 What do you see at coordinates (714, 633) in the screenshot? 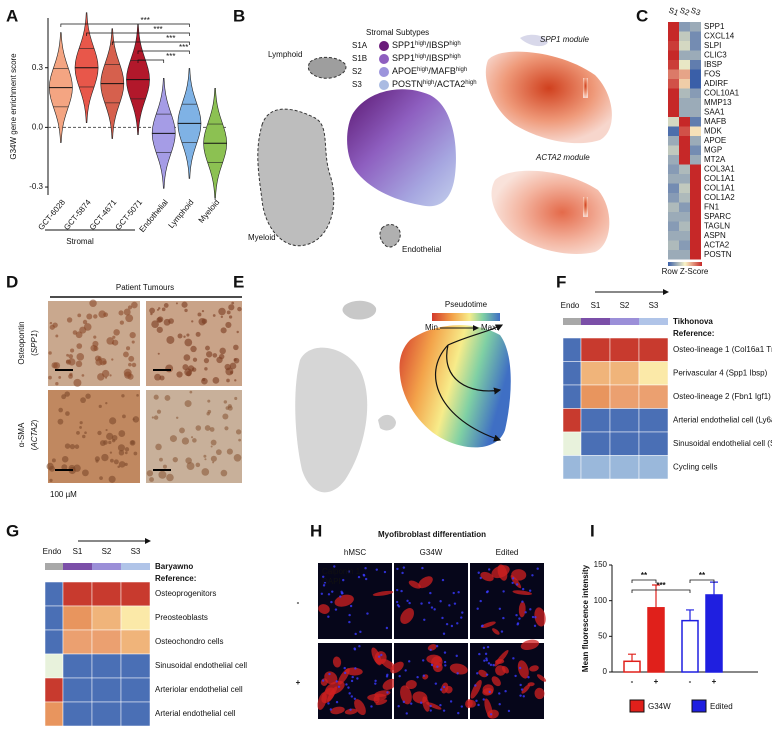
I see `bar` at bounding box center [714, 633].